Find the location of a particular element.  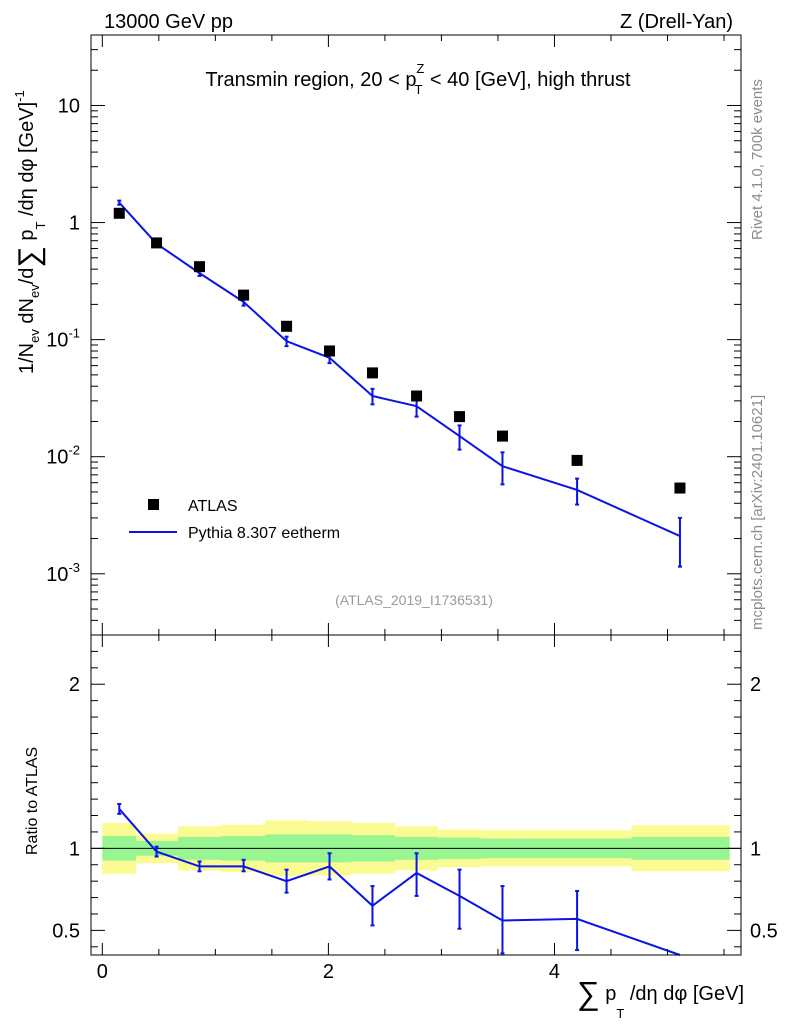

ratio-y-tick-label-right: 0.5 is located at coordinates (764, 931).